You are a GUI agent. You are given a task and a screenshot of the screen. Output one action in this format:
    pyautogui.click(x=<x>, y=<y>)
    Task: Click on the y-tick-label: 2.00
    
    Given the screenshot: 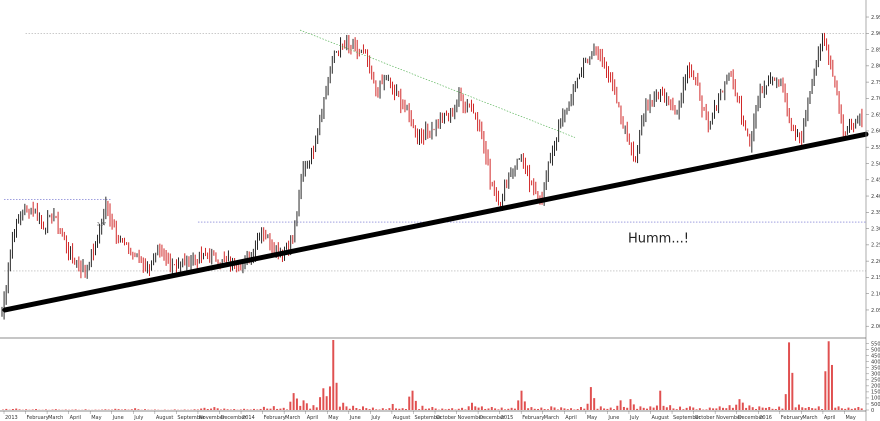 What is the action you would take?
    pyautogui.click(x=875, y=327)
    